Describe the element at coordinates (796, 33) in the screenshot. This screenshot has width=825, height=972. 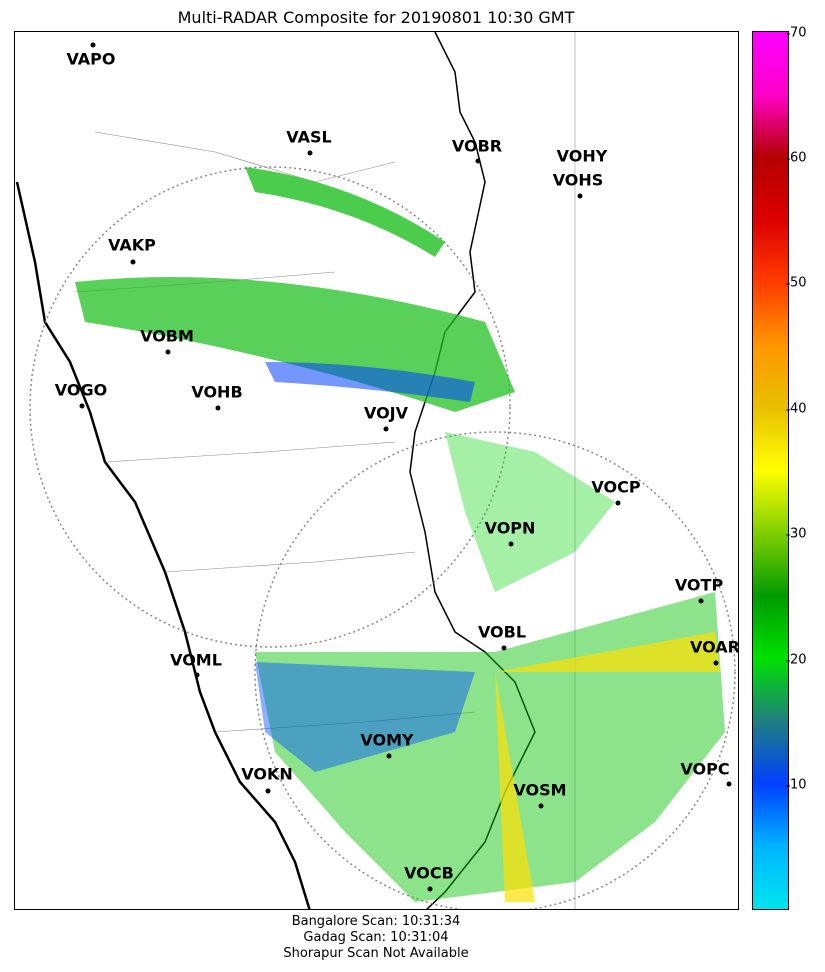
I see `colorbar-tick-70: 70` at that location.